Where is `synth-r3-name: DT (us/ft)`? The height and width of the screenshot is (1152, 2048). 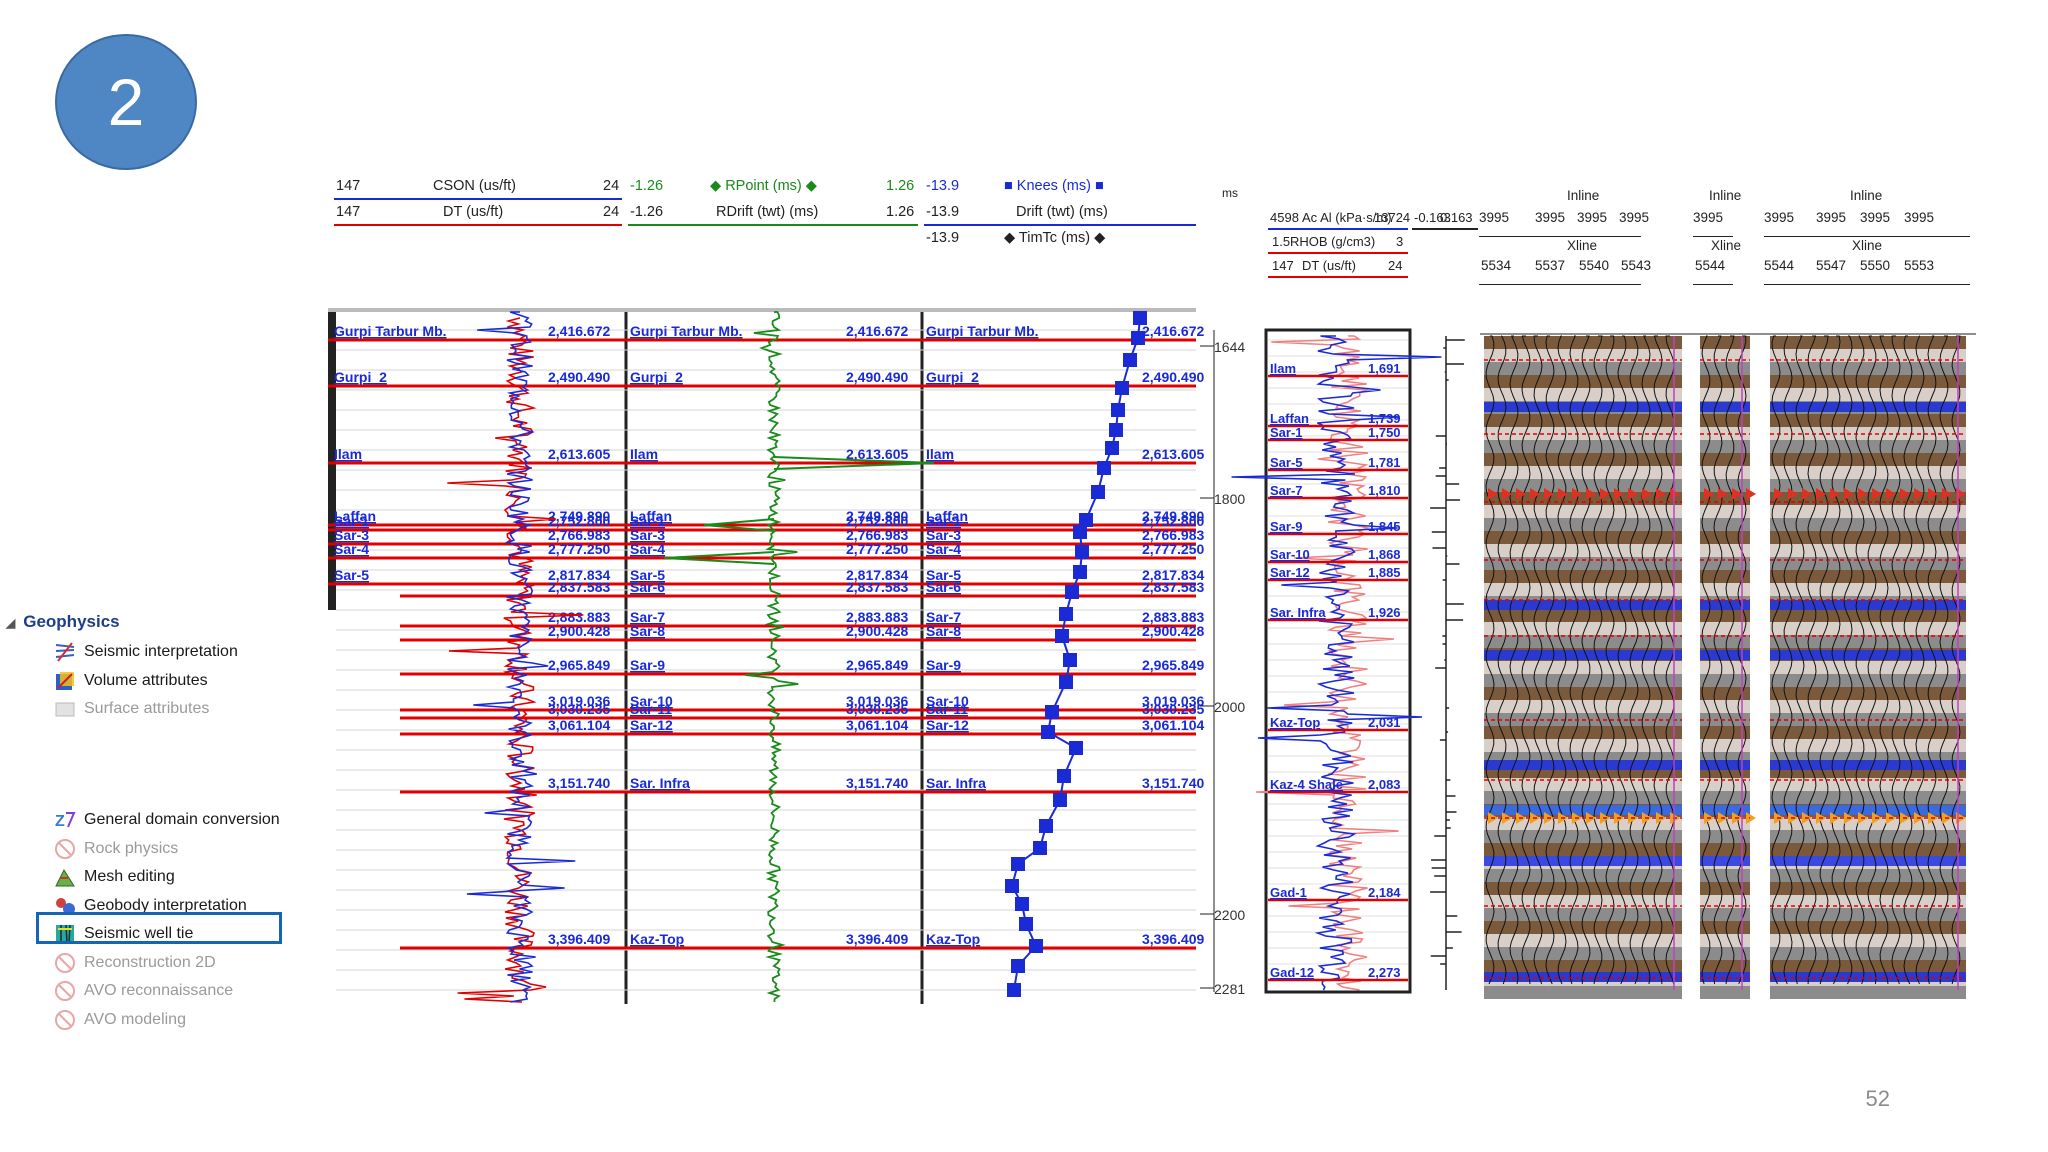
synth-r3-name: DT (us/ft) is located at coordinates (1329, 265).